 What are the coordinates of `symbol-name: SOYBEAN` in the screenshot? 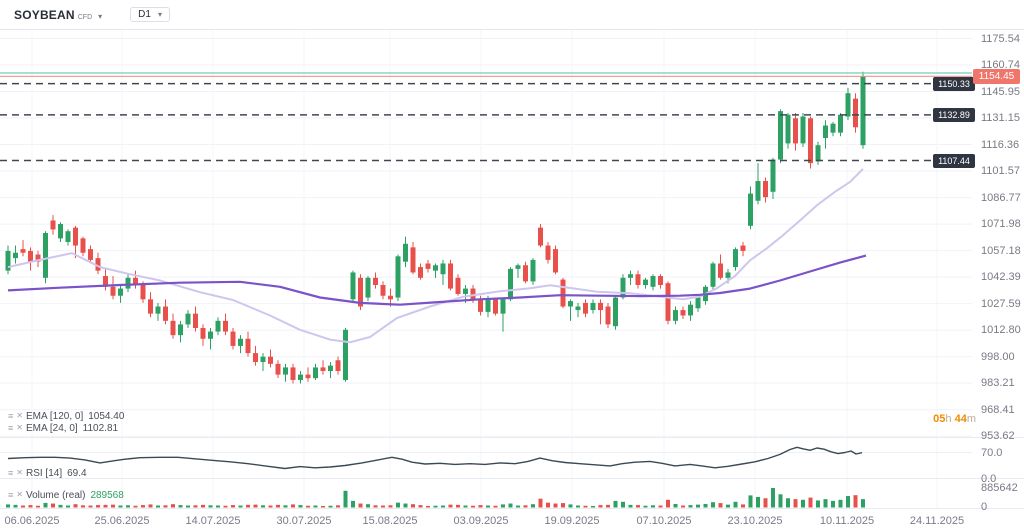 It's located at (44, 14).